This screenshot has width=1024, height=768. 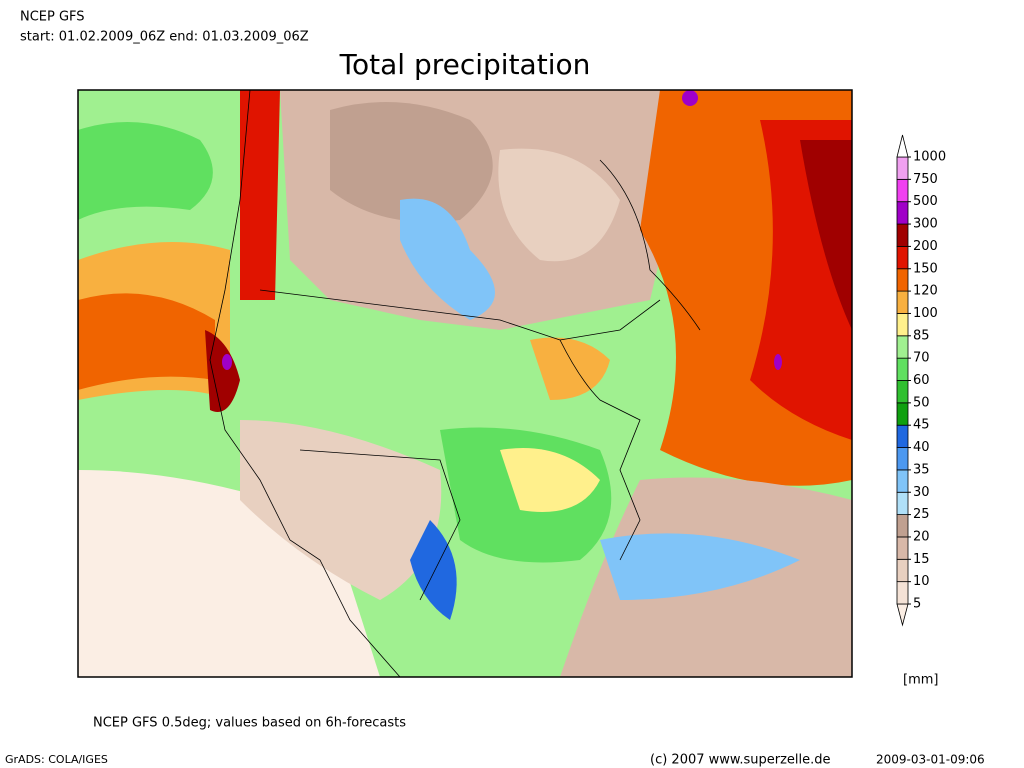 What do you see at coordinates (921, 402) in the screenshot?
I see `colorbar-label: 50` at bounding box center [921, 402].